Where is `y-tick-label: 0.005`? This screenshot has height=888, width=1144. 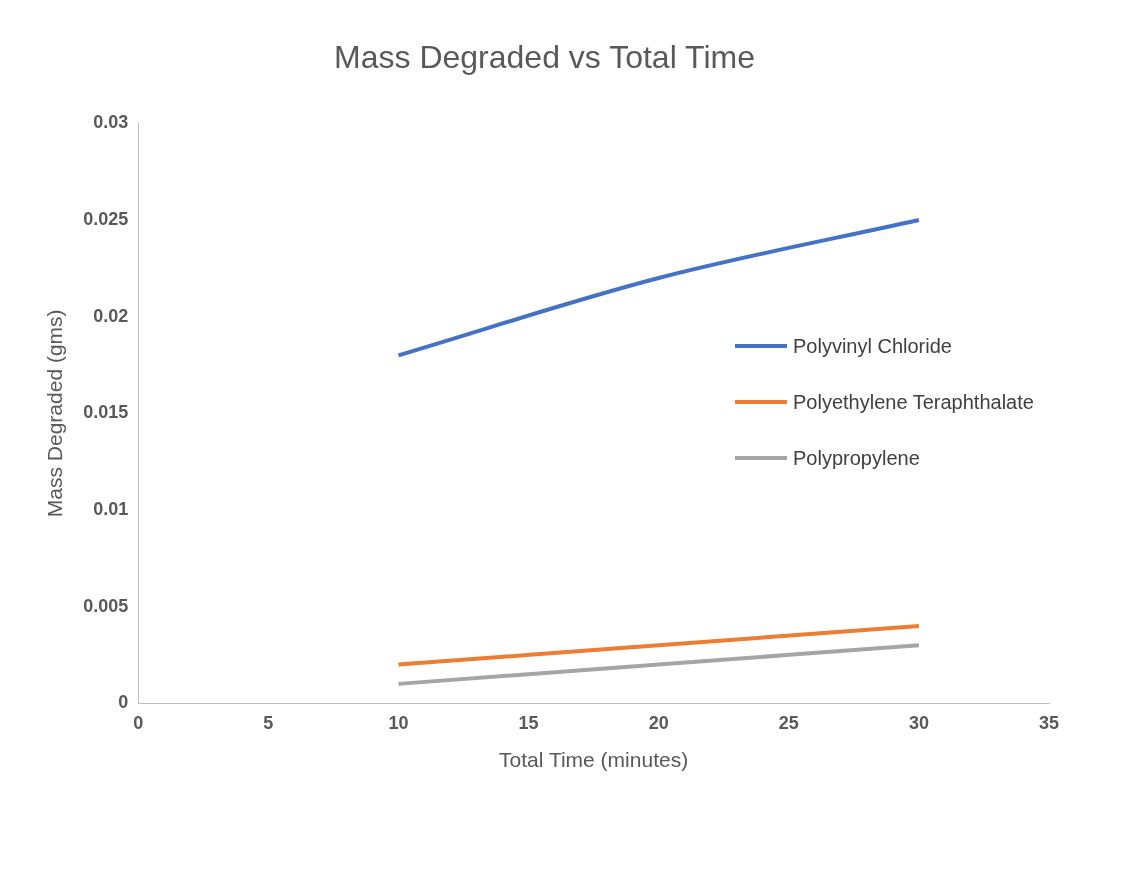
y-tick-label: 0.005 is located at coordinates (106, 605).